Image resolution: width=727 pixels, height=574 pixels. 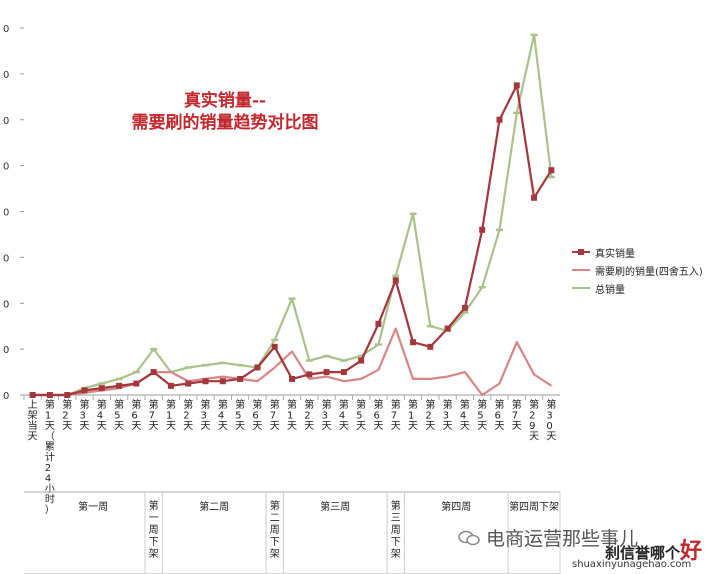 What do you see at coordinates (643, 553) in the screenshot?
I see `brand-text-a: 刹信誉哪个` at bounding box center [643, 553].